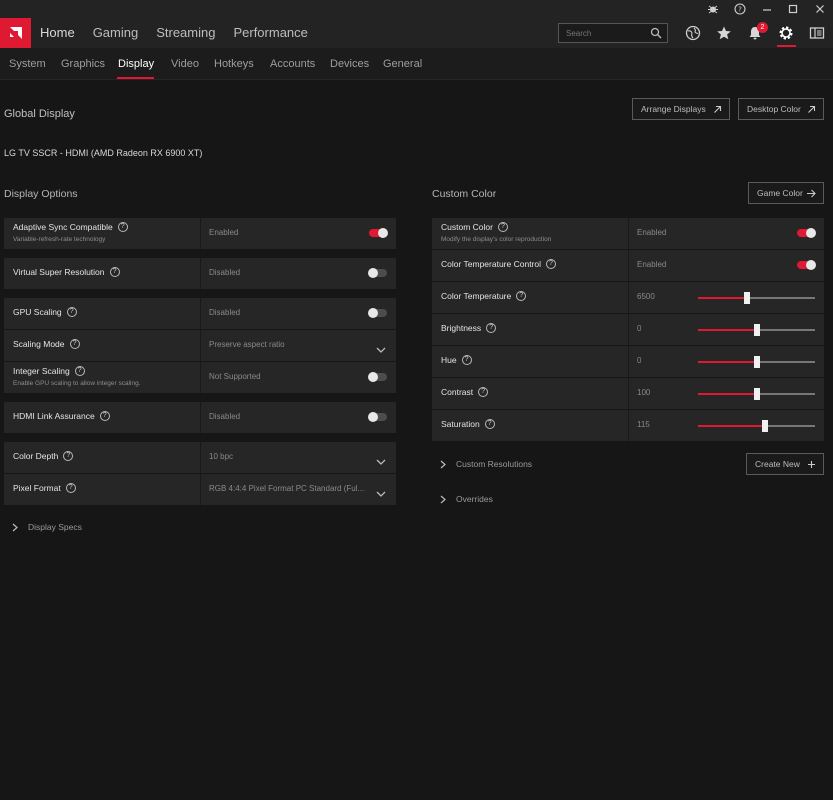 The width and height of the screenshot is (833, 800). Describe the element at coordinates (224, 232) in the screenshot. I see `setting-value: Enabled` at that location.